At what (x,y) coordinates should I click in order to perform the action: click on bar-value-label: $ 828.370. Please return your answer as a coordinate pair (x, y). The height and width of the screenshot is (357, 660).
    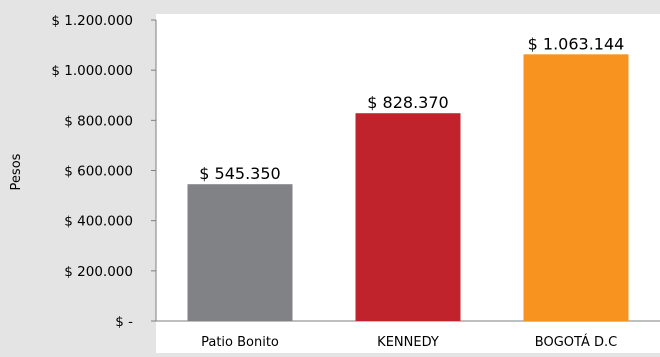
    Looking at the image, I should click on (407, 102).